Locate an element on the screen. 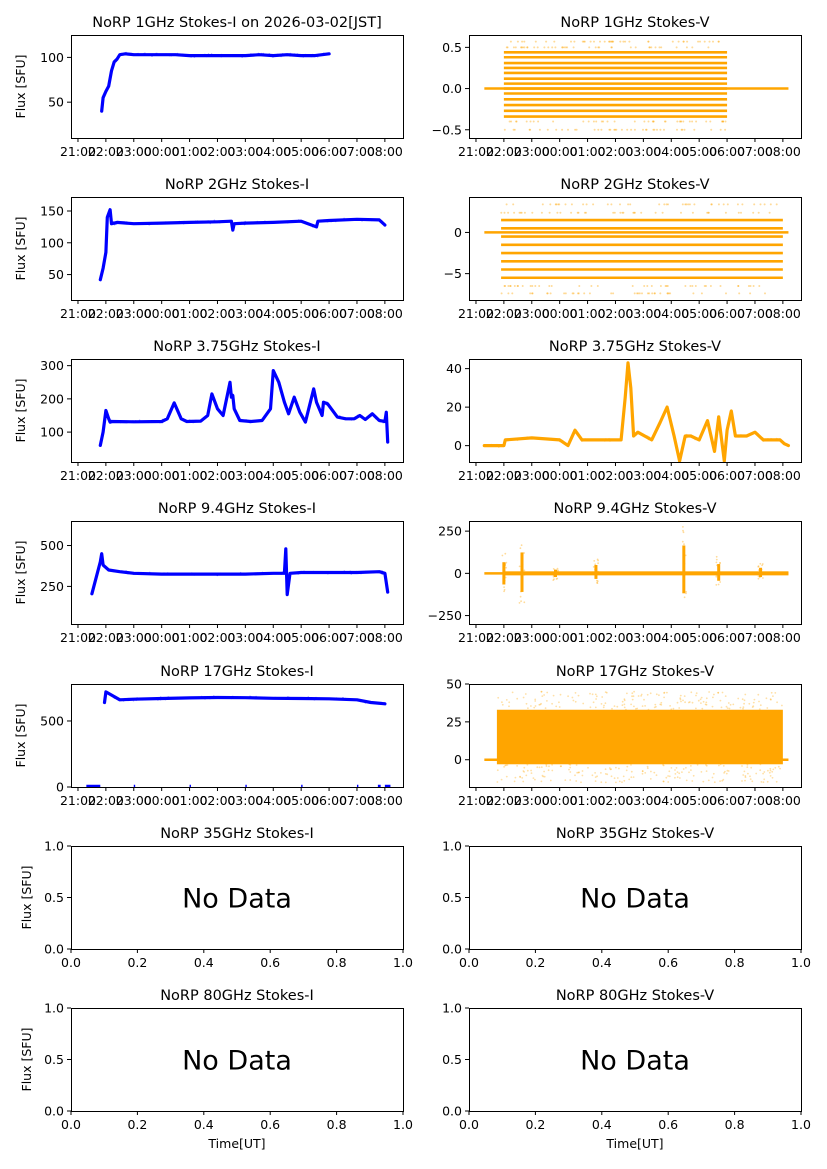 This screenshot has height=1169, width=827. data-trace is located at coordinates (242, 245).